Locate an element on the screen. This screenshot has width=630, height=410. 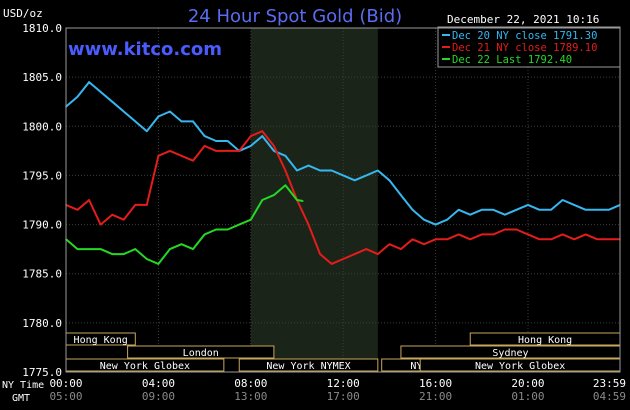
y-tick-label: 1780.0 is located at coordinates (42, 323).